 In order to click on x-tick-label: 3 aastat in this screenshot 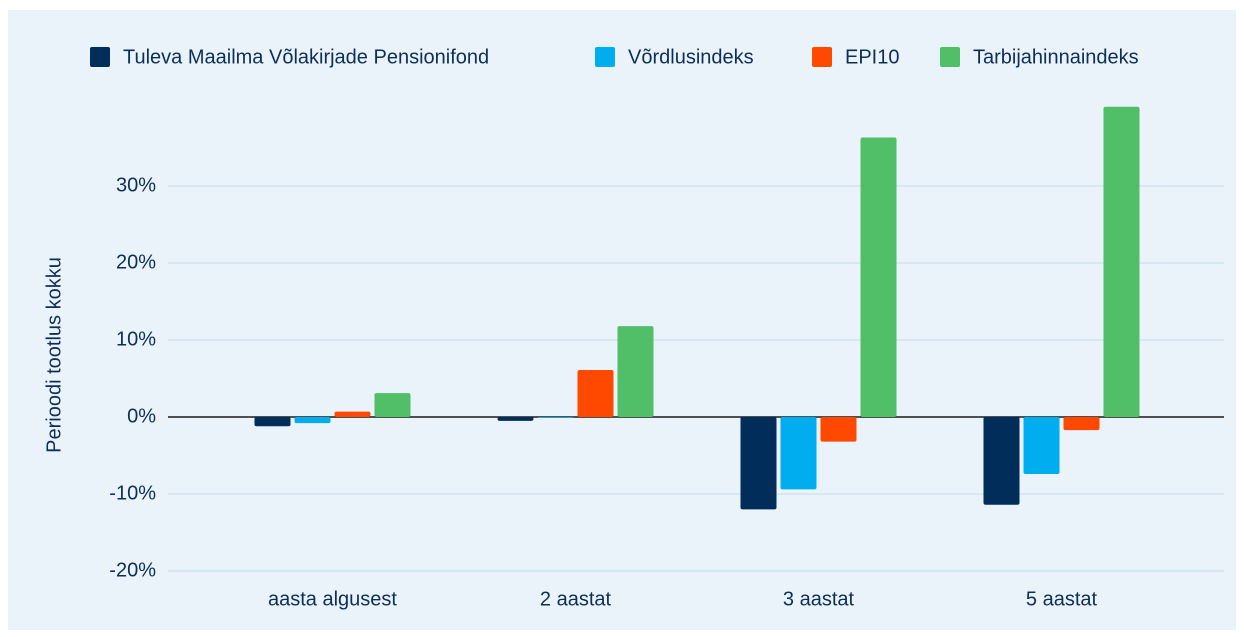, I will do `click(819, 599)`.